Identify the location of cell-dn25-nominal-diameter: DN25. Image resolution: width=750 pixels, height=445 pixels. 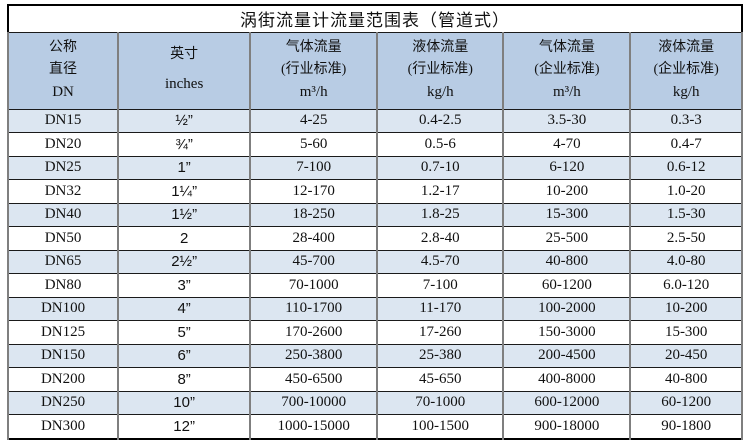
(63, 168).